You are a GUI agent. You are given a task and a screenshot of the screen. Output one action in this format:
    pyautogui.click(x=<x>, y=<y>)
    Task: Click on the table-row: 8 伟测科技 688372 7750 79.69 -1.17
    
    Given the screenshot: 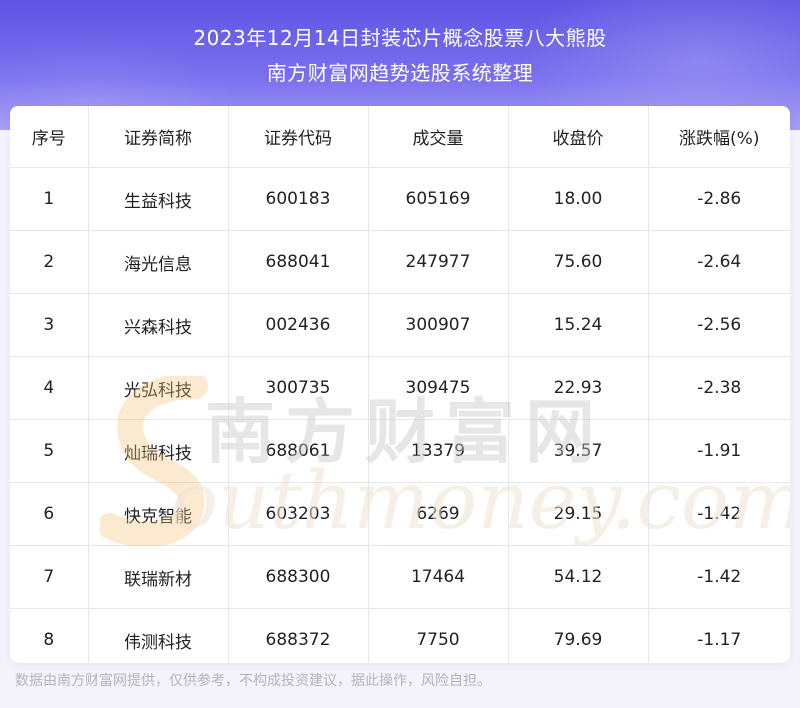 What is the action you would take?
    pyautogui.click(x=400, y=635)
    